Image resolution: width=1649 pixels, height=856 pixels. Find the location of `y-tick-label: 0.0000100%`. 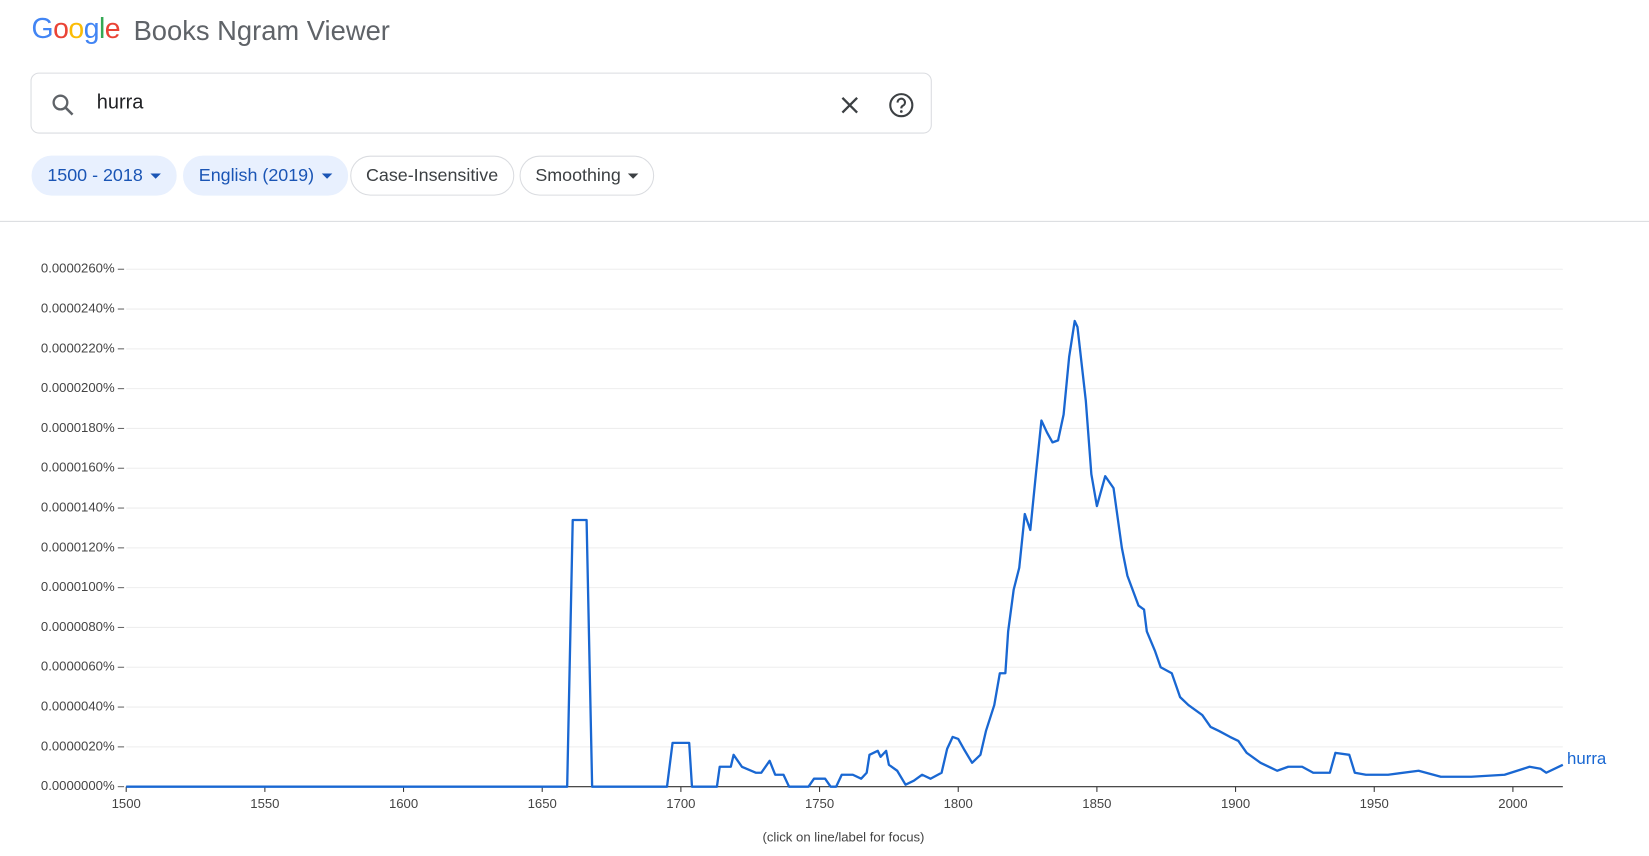

y-tick-label: 0.0000100% is located at coordinates (78, 586).